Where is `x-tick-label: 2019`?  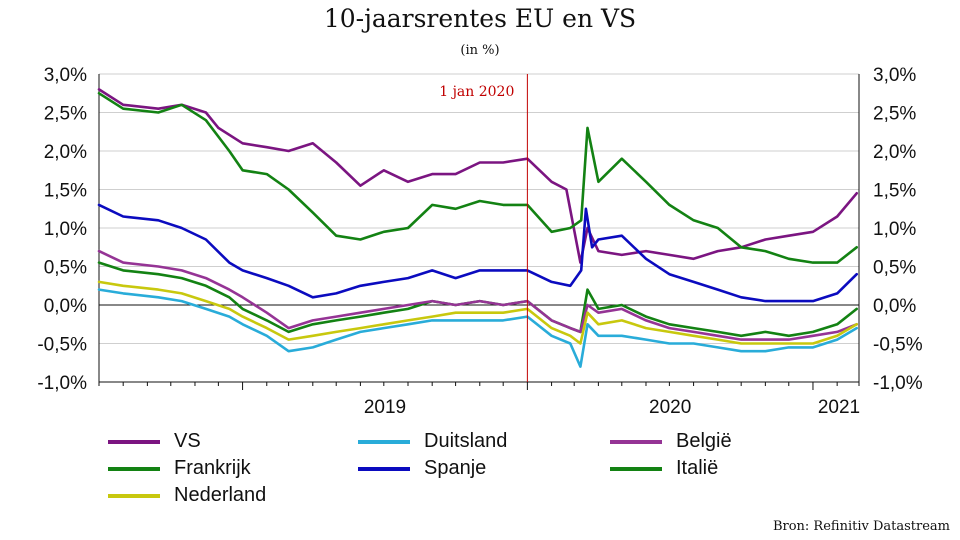
x-tick-label: 2019 is located at coordinates (385, 407).